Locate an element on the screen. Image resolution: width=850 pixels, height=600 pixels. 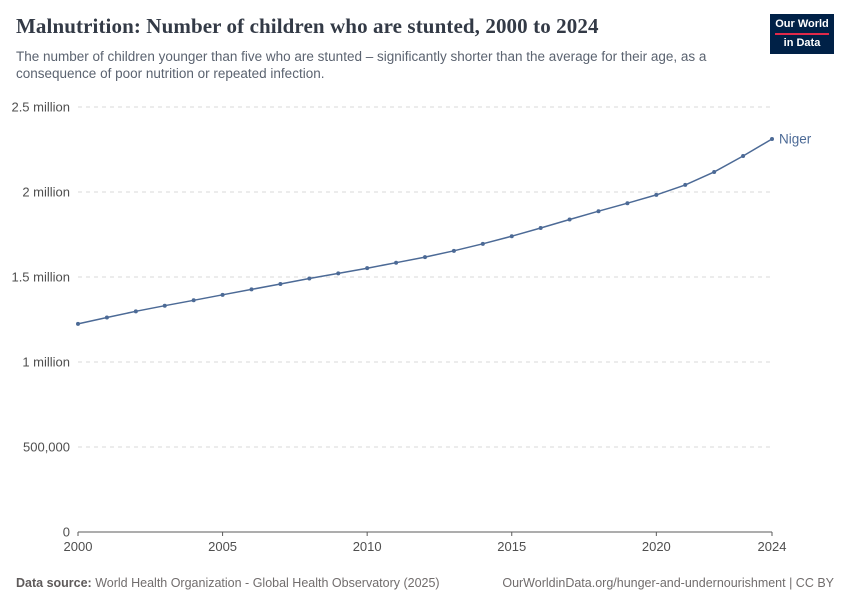
x-tick-label: 2020 is located at coordinates (656, 546).